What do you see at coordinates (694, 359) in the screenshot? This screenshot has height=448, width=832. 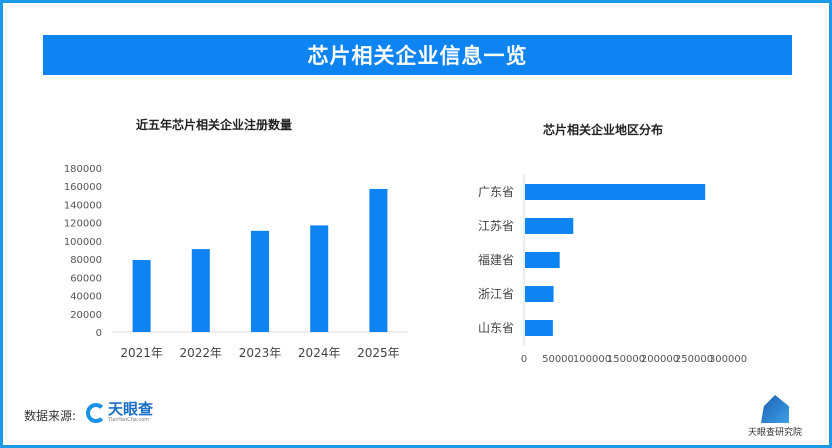 I see `x-tick-label: 250000` at bounding box center [694, 359].